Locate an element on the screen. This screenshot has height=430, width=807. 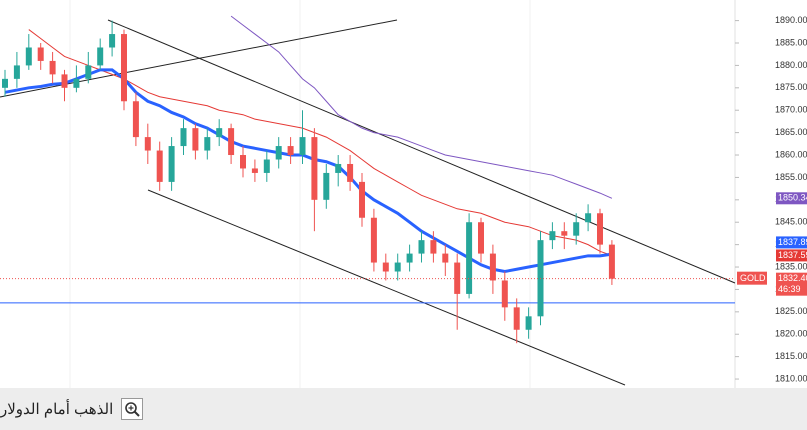
y-tick-label: 1865.00 is located at coordinates (791, 132).